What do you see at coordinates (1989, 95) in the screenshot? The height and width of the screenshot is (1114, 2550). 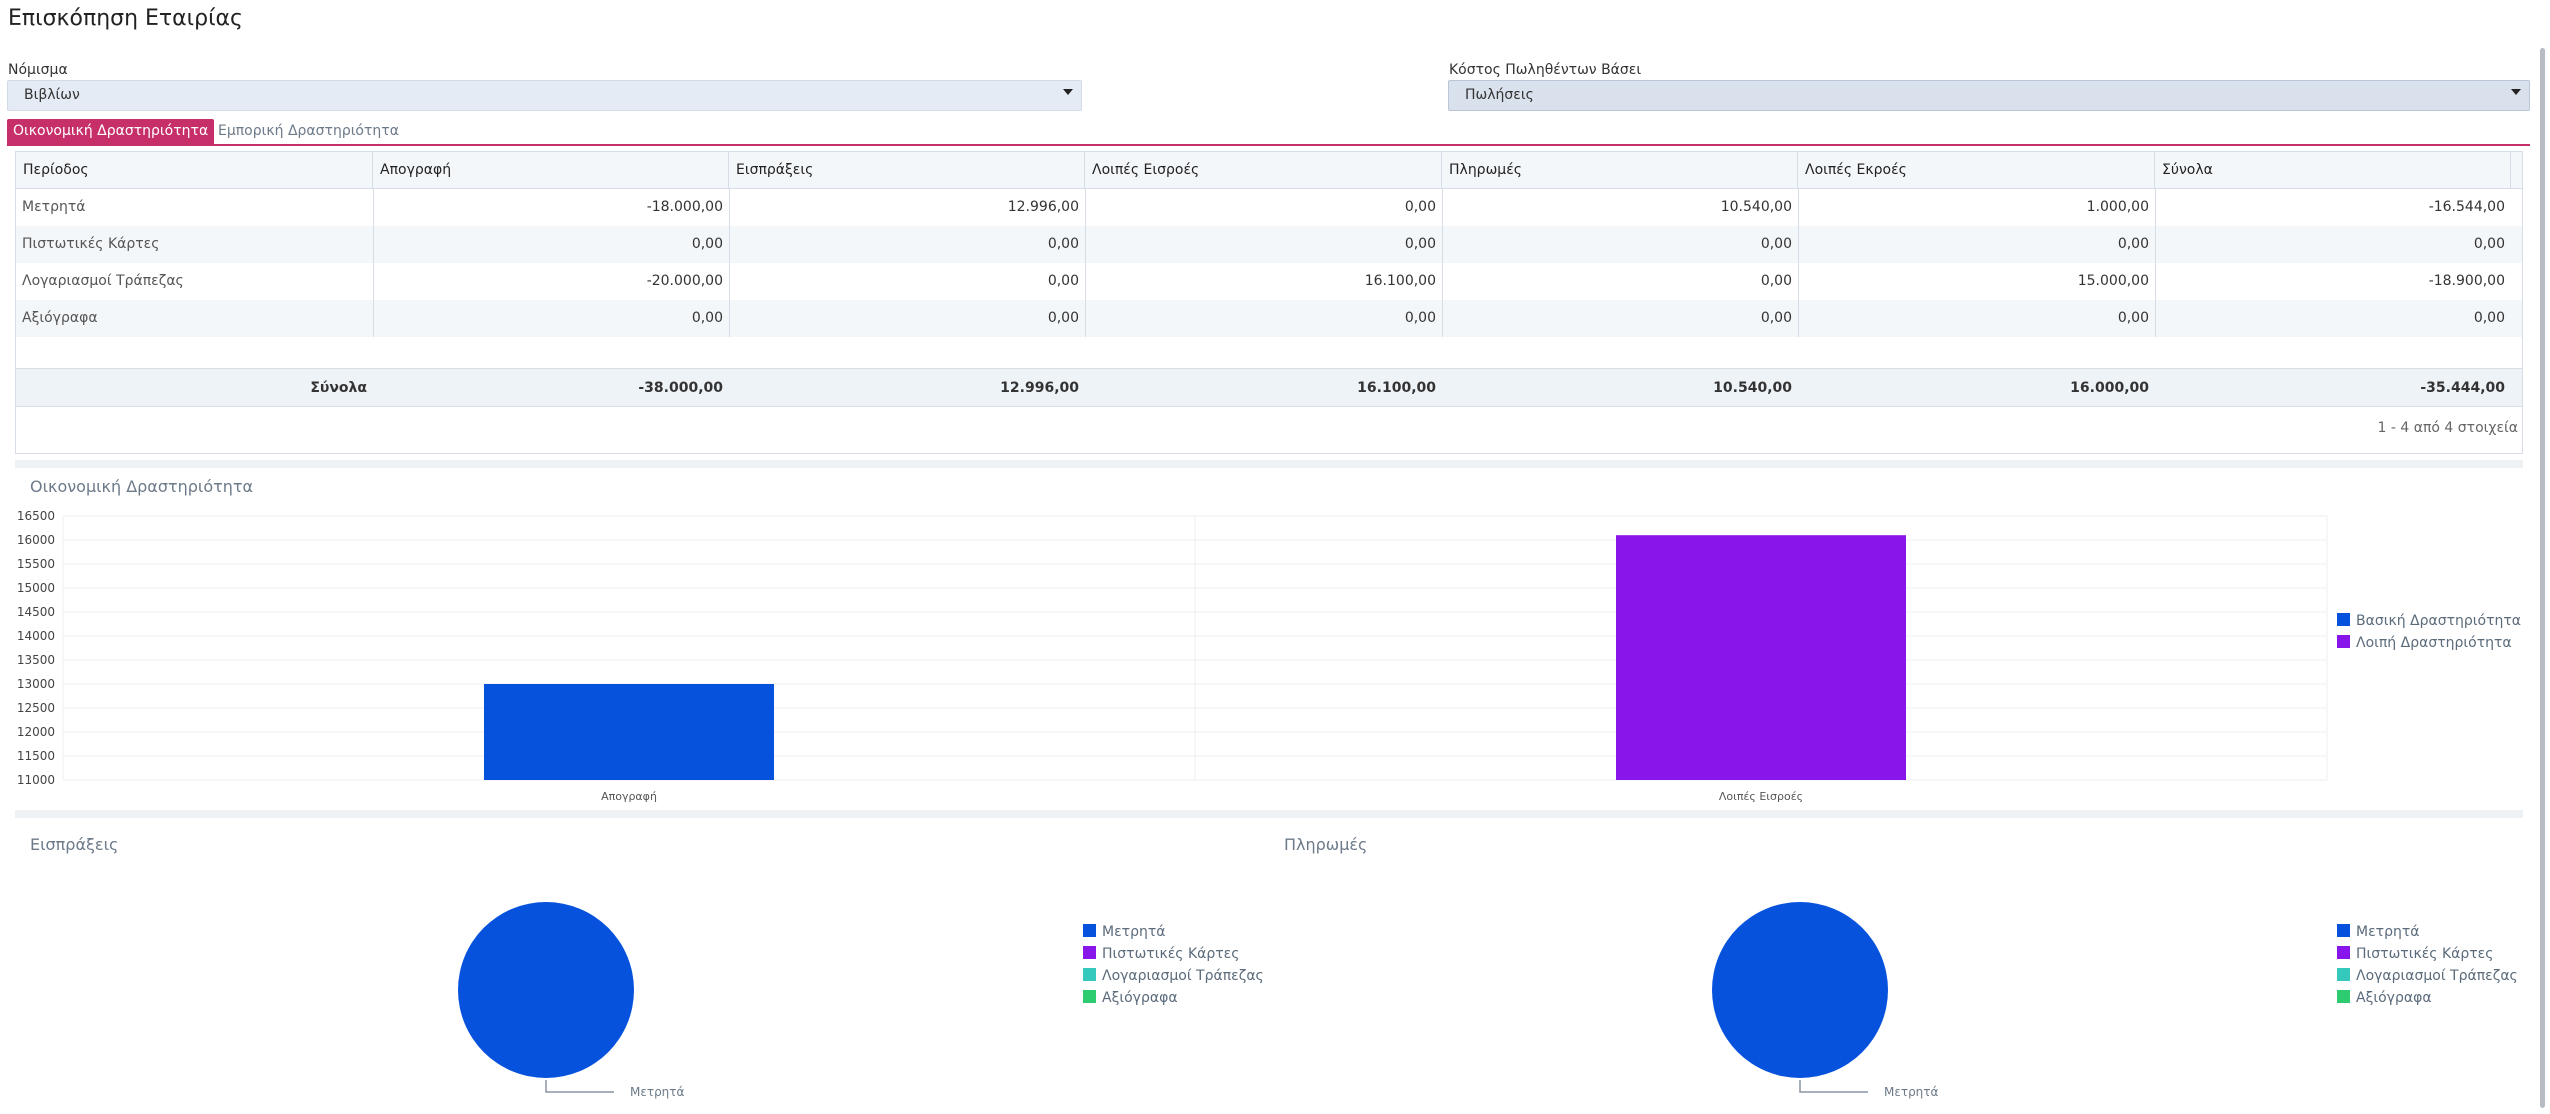 I see `cogs-basis-select: Πωλήσεις` at bounding box center [1989, 95].